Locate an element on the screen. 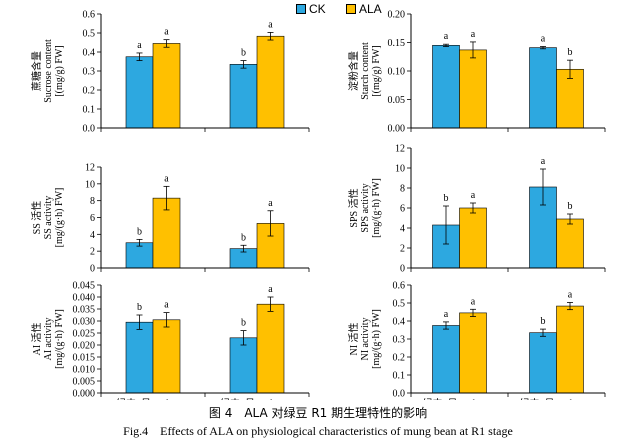  y-label-cn: 蔗糖含量 is located at coordinates (36, 71).